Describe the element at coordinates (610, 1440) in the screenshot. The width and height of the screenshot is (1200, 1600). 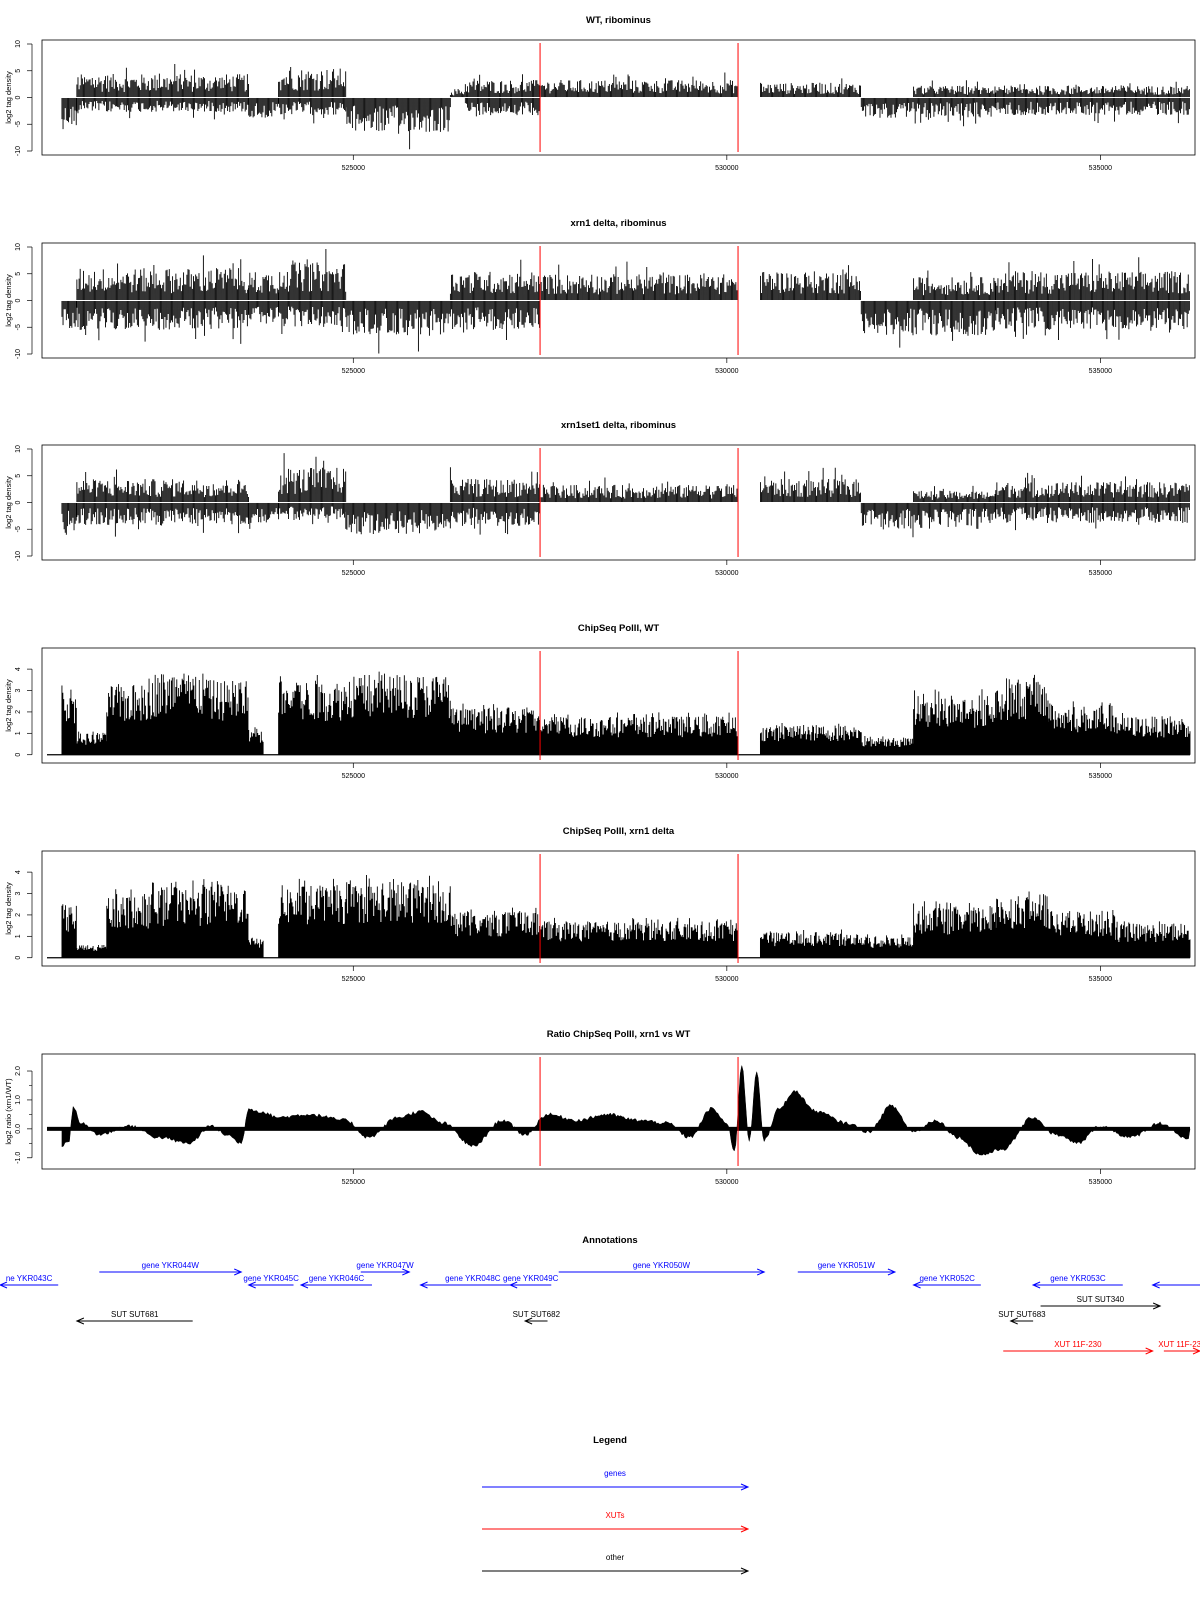
I see `legend-title: Legend` at that location.